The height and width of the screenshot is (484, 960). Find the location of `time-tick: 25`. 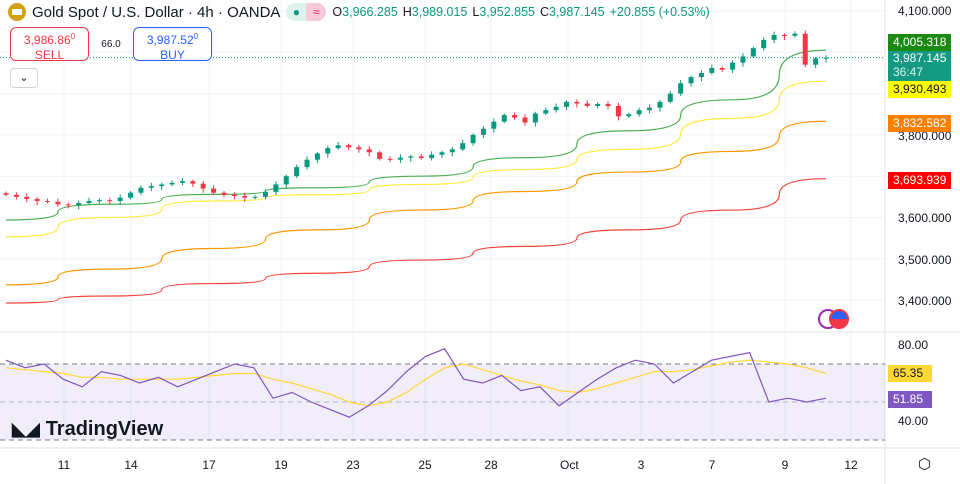

time-tick: 25 is located at coordinates (425, 465).